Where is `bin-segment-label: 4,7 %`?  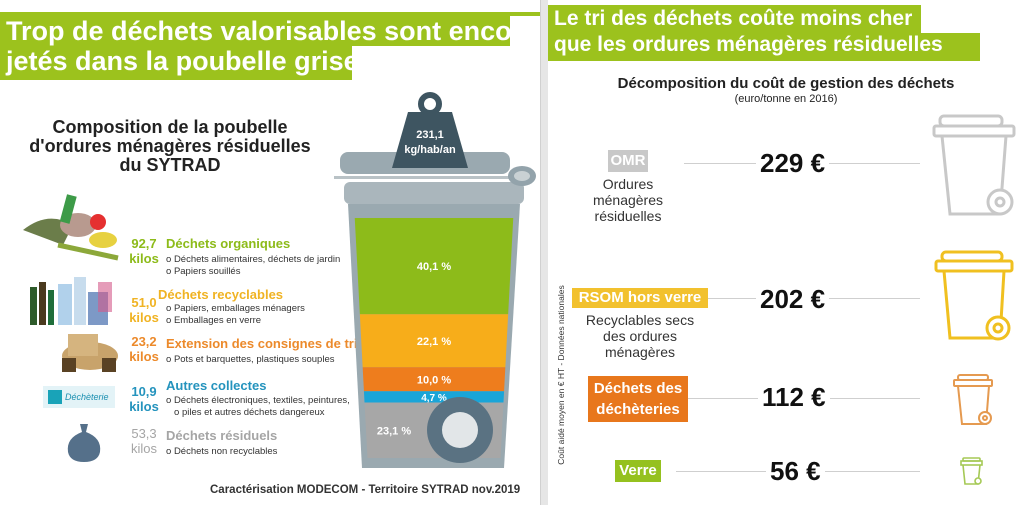
bin-segment-label: 4,7 % is located at coordinates (434, 398).